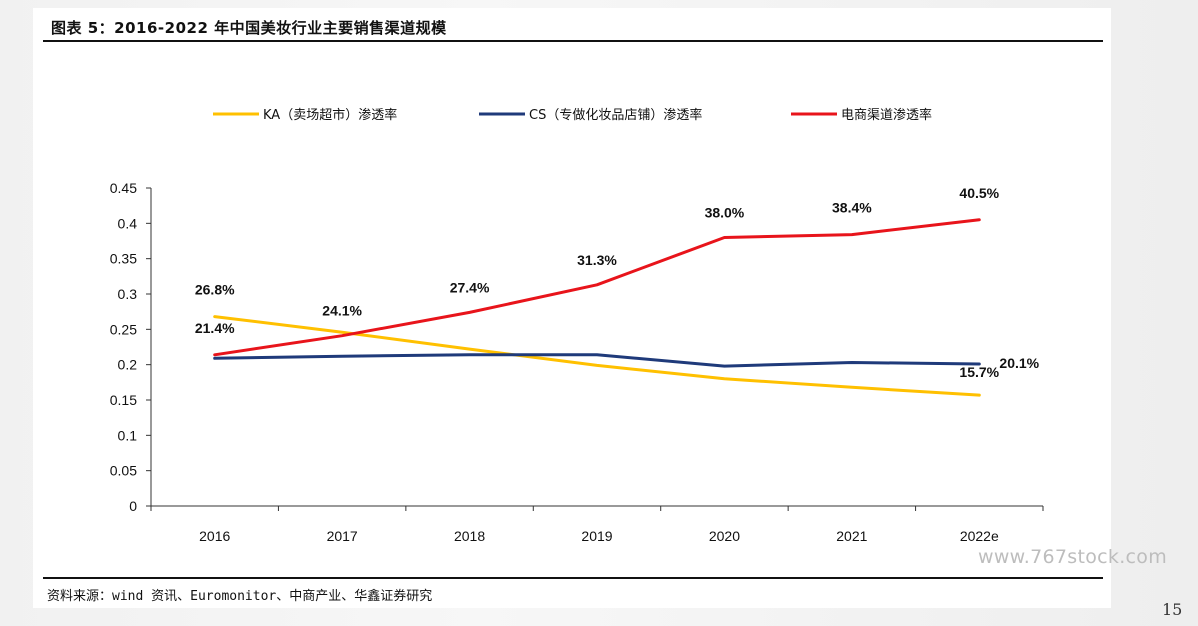 The width and height of the screenshot is (1198, 626). I want to click on figure-title: 图表 5：2016-2022 年中国美妆行业主要销售渠道规模, so click(249, 28).